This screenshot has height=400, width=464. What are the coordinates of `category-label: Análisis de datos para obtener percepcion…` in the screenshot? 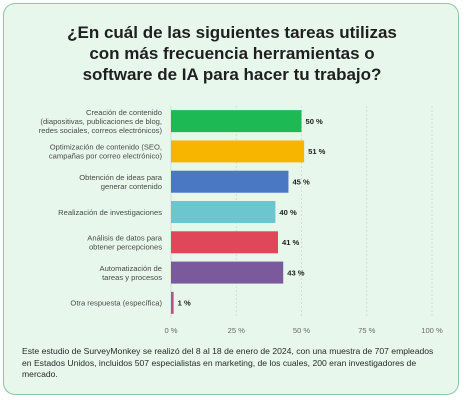 It's located at (124, 243).